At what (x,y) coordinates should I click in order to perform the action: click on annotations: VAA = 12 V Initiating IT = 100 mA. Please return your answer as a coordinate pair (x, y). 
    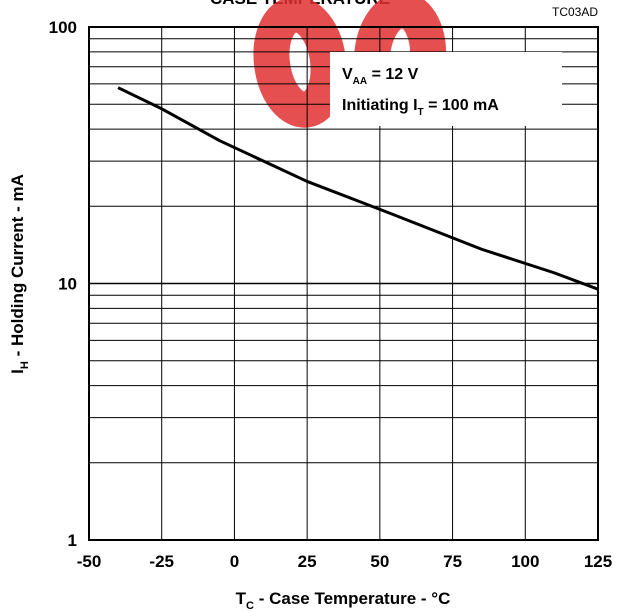
    Looking at the image, I should click on (420, 92).